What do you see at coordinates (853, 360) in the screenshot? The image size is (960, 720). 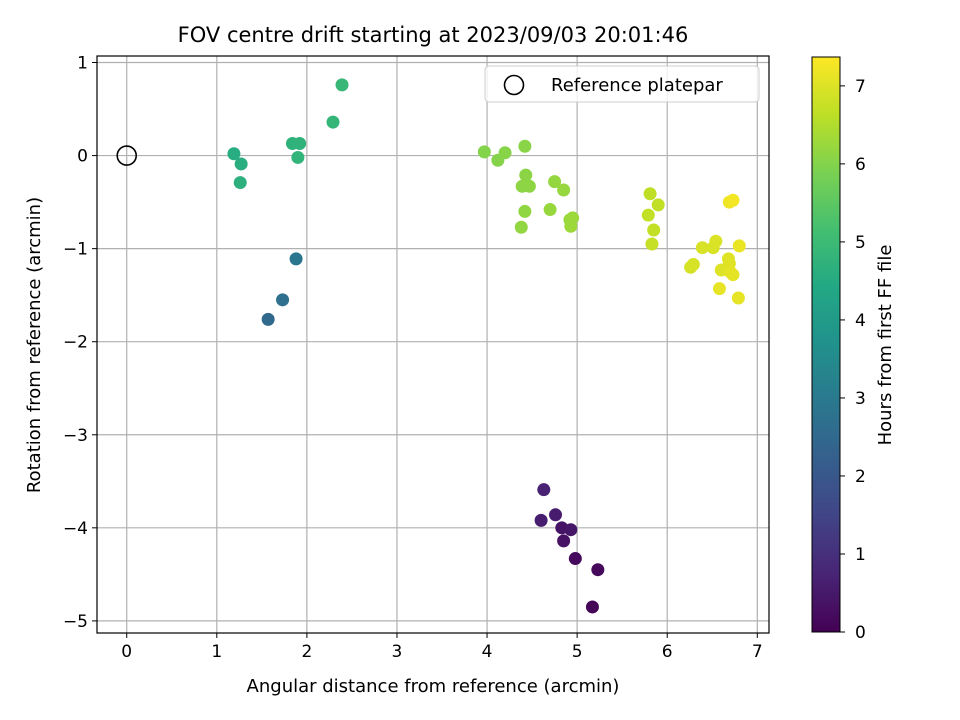 I see `colorbar-ticks: 0 1 2 3 4 5 6 7` at bounding box center [853, 360].